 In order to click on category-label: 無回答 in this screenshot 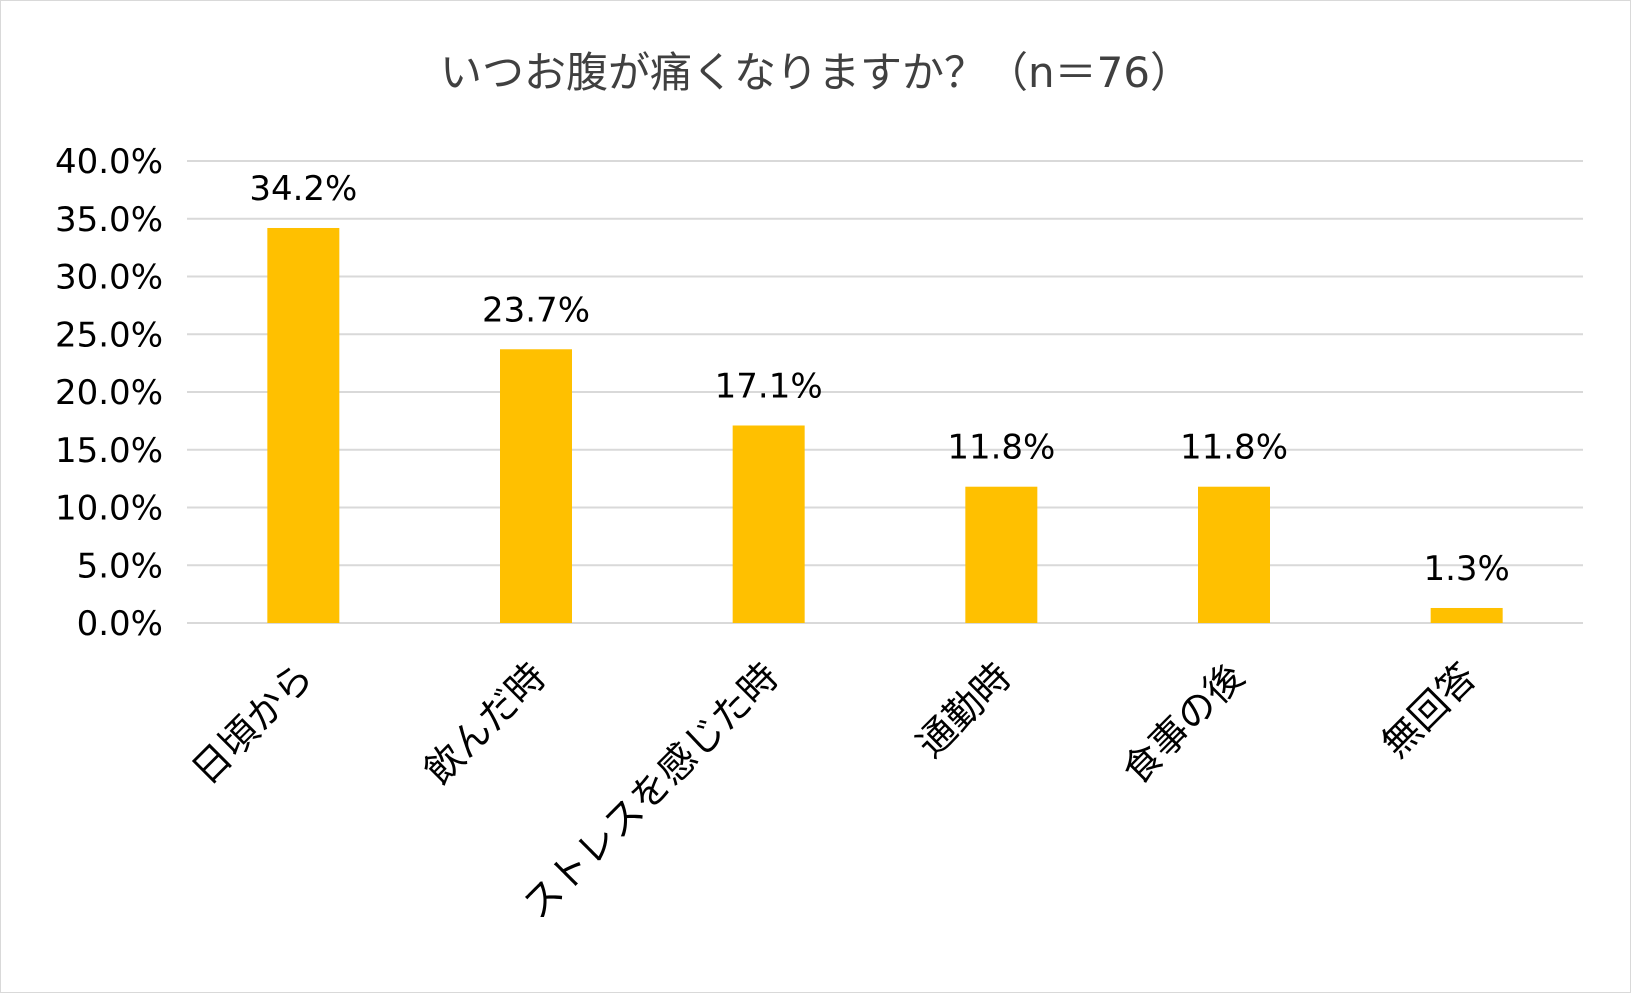, I will do `click(1429, 710)`.